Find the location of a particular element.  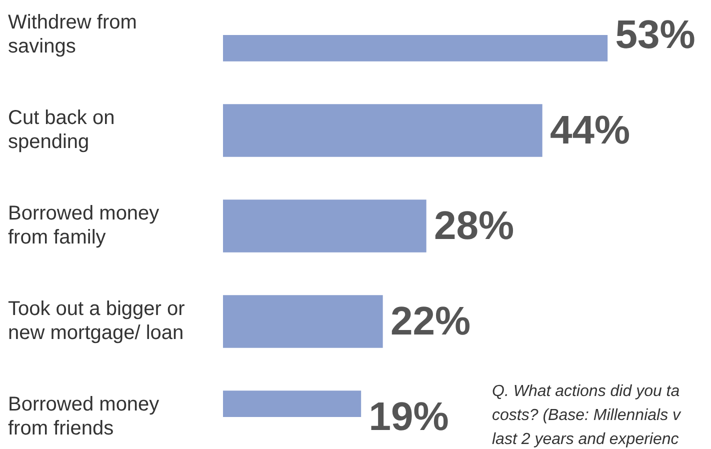

y-tick-label: Borrowed money from family is located at coordinates (84, 225).